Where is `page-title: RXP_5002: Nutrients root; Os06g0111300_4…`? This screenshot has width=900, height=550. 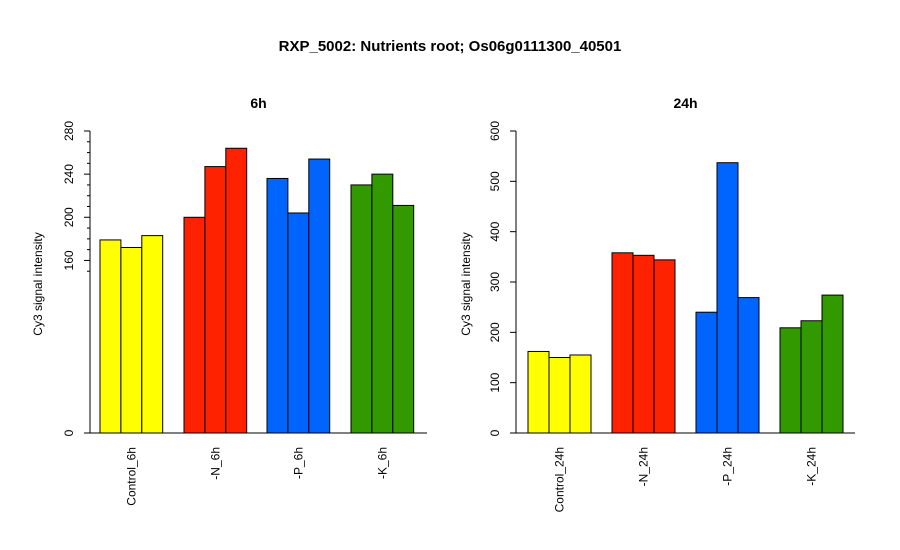
page-title: RXP_5002: Nutrients root; Os06g0111300_4… is located at coordinates (450, 46).